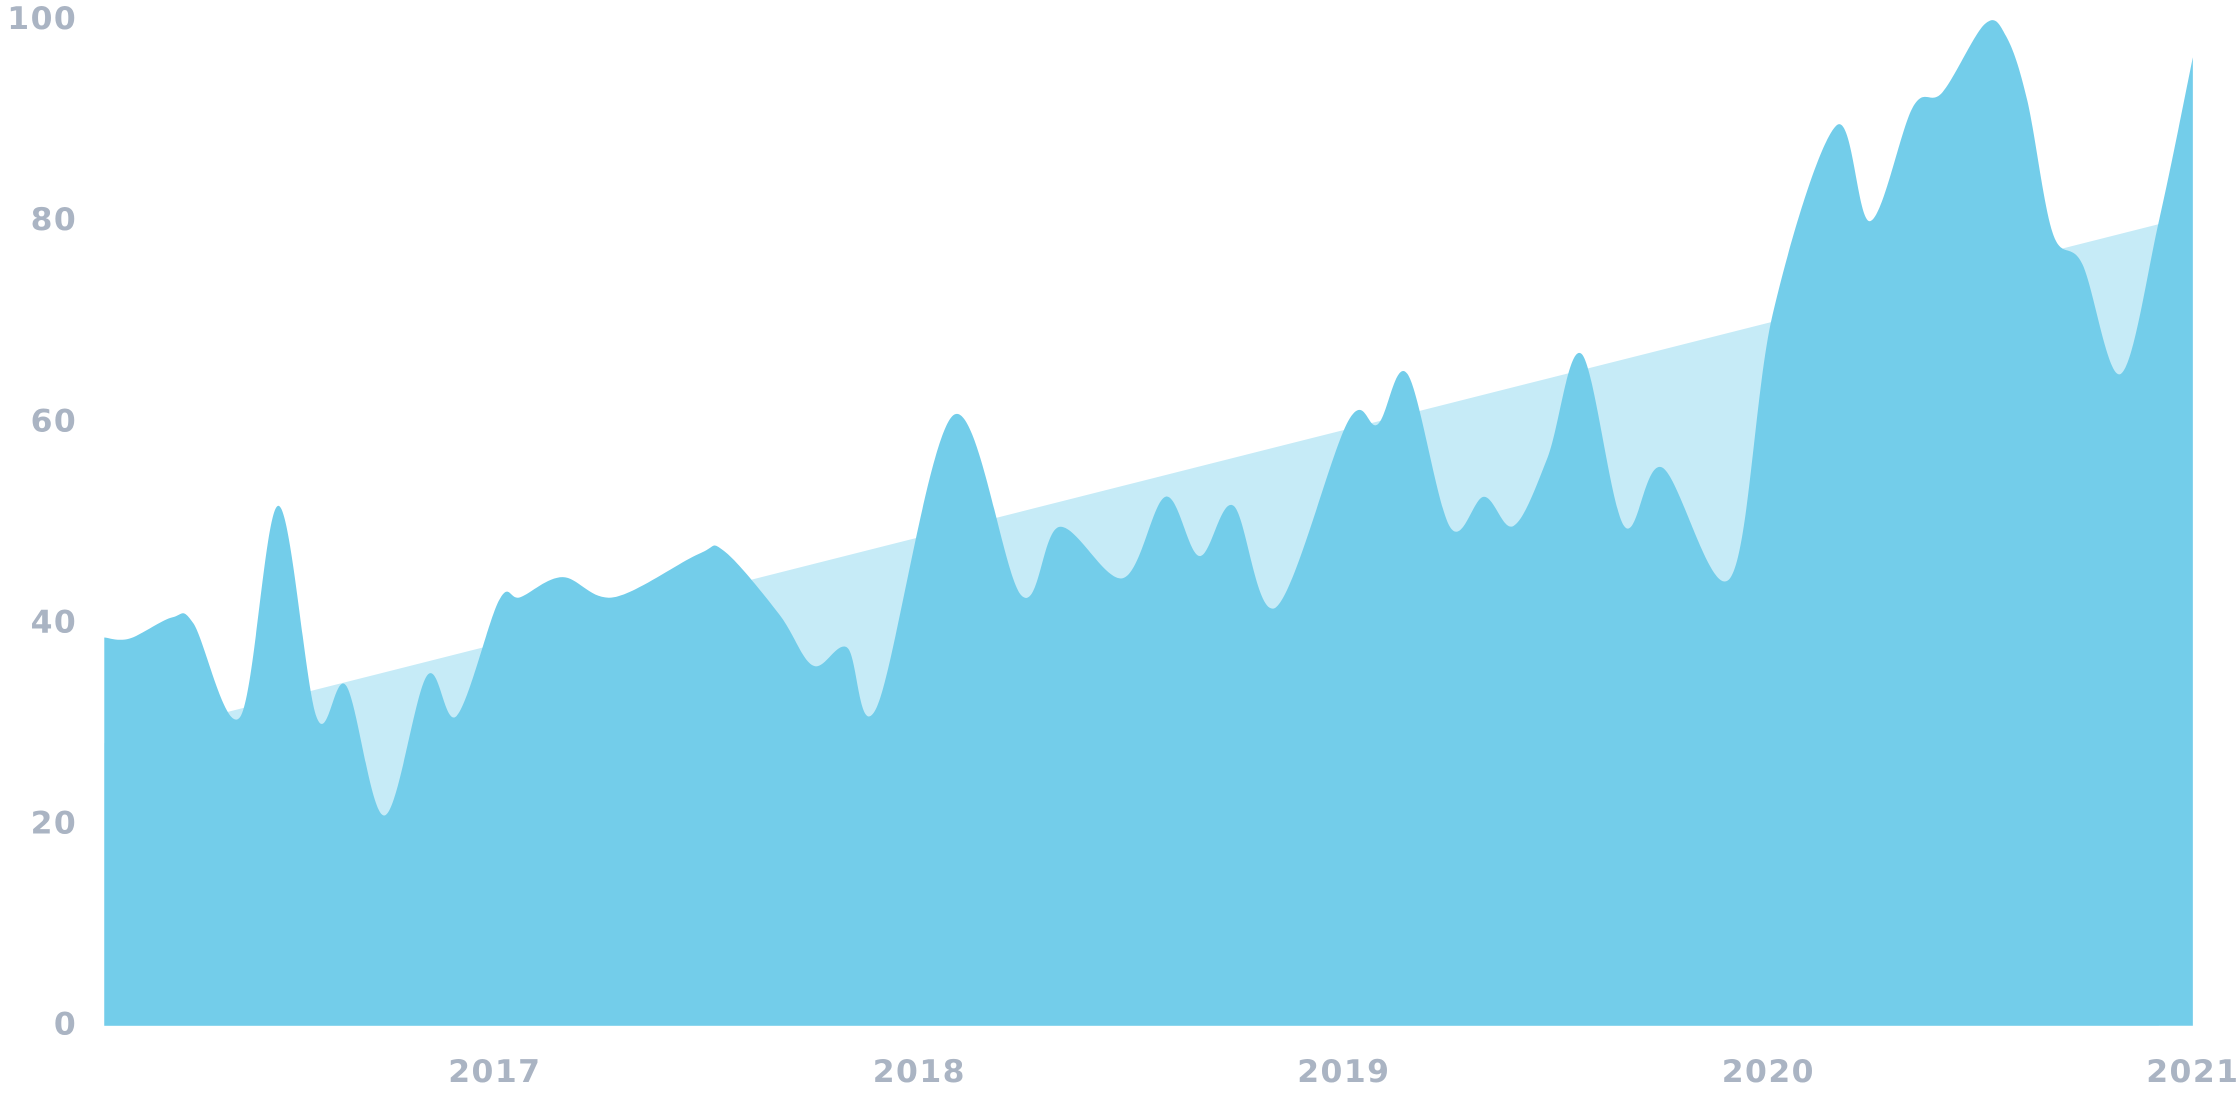 The image size is (2240, 1120). What do you see at coordinates (42, 19) in the screenshot?
I see `y-tick-label: 100` at bounding box center [42, 19].